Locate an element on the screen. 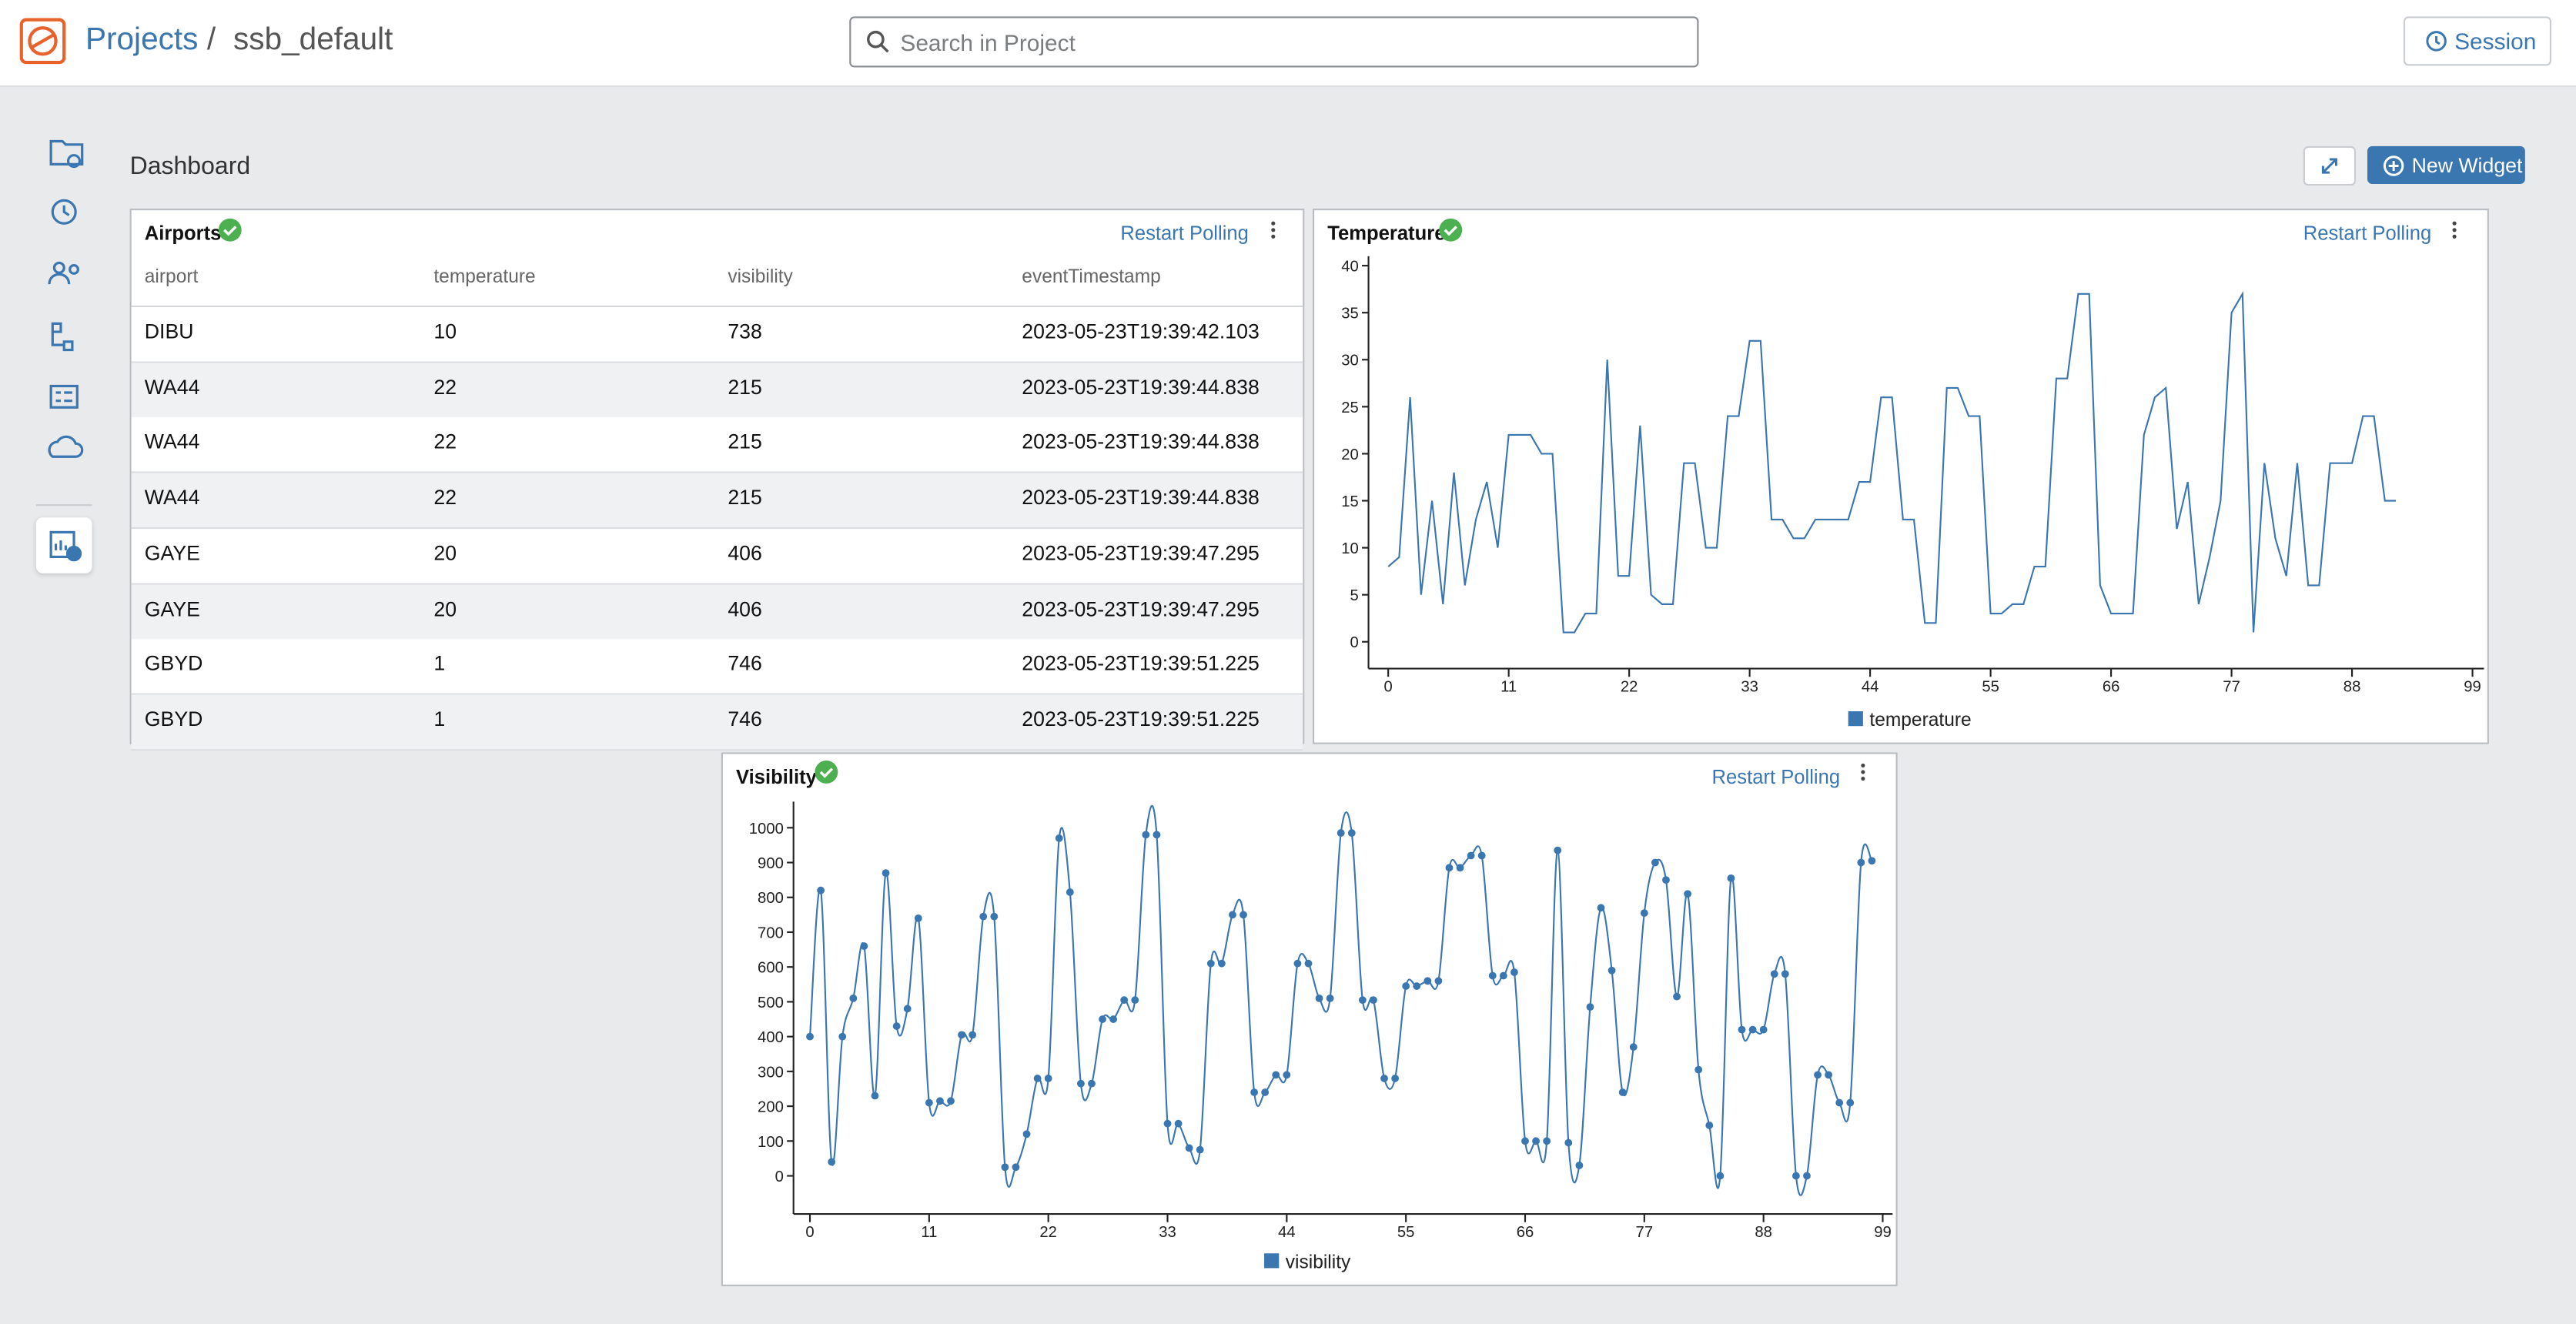 This screenshot has height=1324, width=2576. x-tick-label: 33 is located at coordinates (1168, 1232).